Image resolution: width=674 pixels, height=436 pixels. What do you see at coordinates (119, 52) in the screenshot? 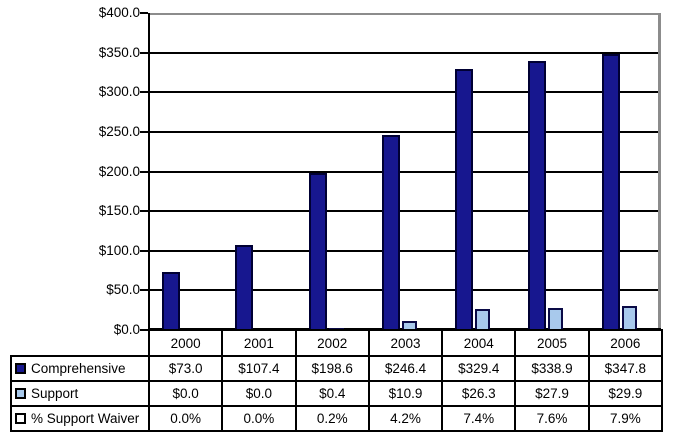
I see `y-axis-label-350: $350.0` at bounding box center [119, 52].